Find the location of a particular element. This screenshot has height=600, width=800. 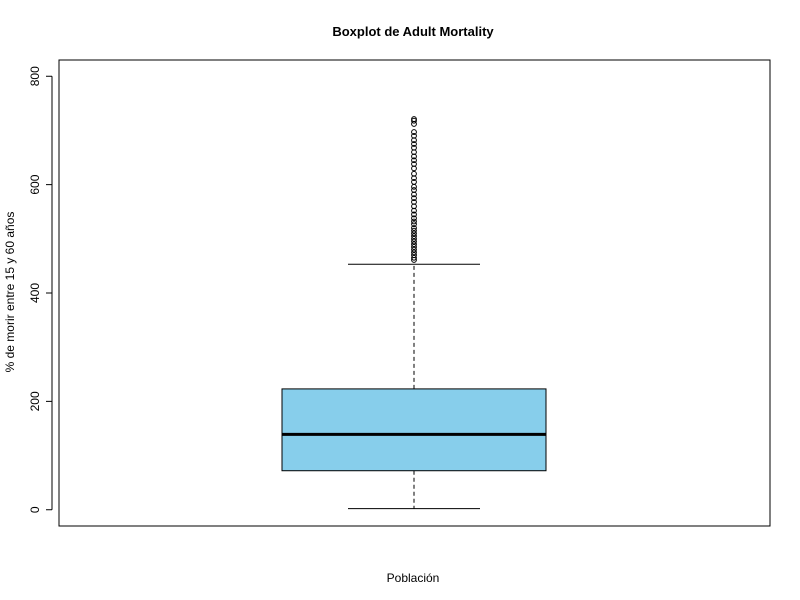

y-axis-label: % de morir entre 15 y 60 años is located at coordinates (10, 292).